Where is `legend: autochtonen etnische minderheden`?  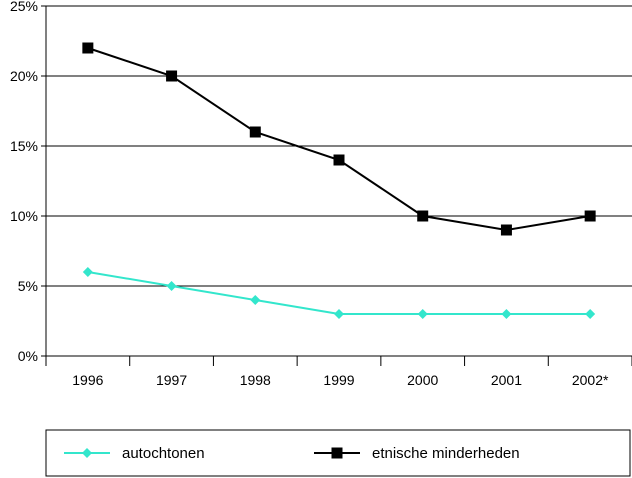
legend: autochtonen etnische minderheden is located at coordinates (338, 453).